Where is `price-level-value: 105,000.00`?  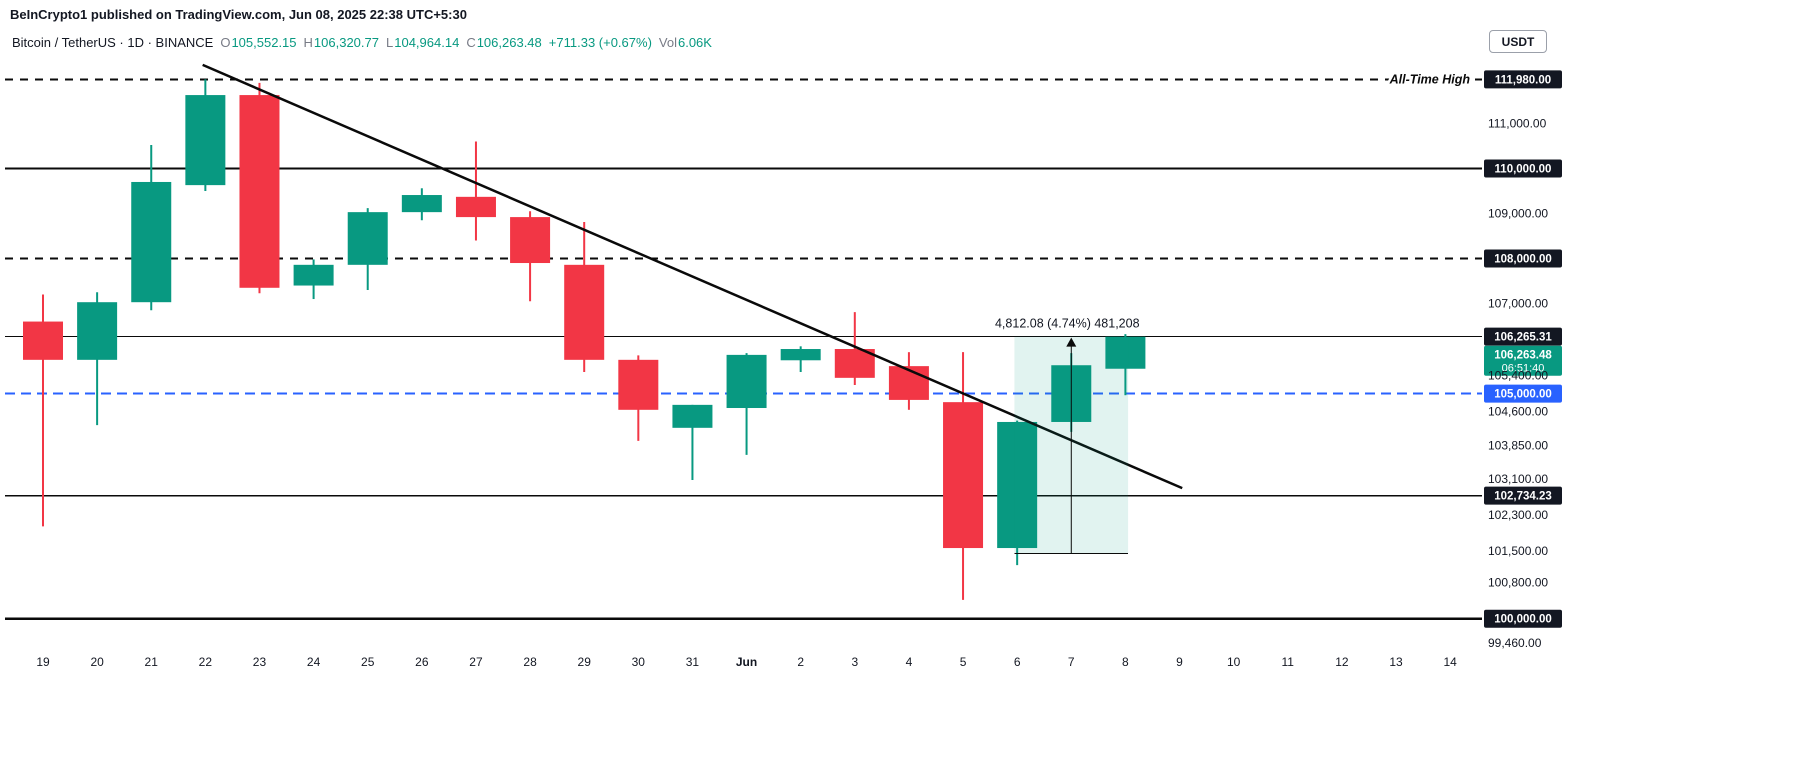 price-level-value: 105,000.00 is located at coordinates (1523, 395).